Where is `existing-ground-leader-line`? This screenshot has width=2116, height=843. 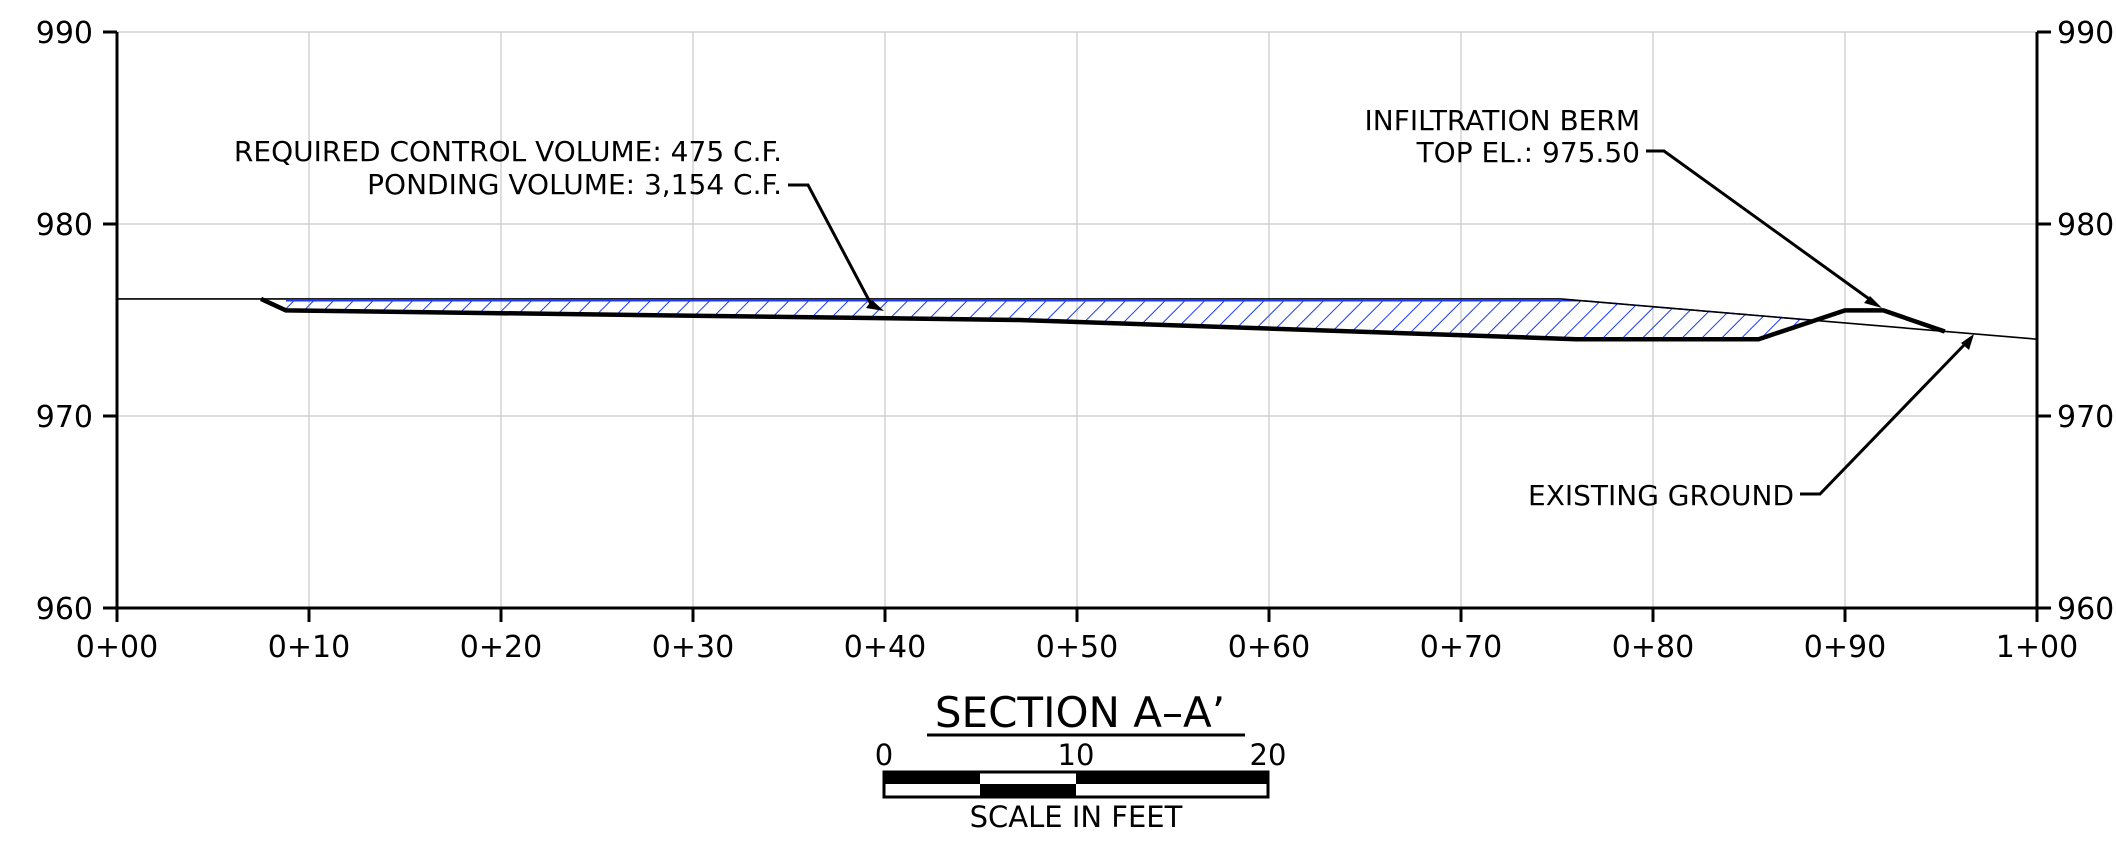 existing-ground-leader-line is located at coordinates (1884, 418).